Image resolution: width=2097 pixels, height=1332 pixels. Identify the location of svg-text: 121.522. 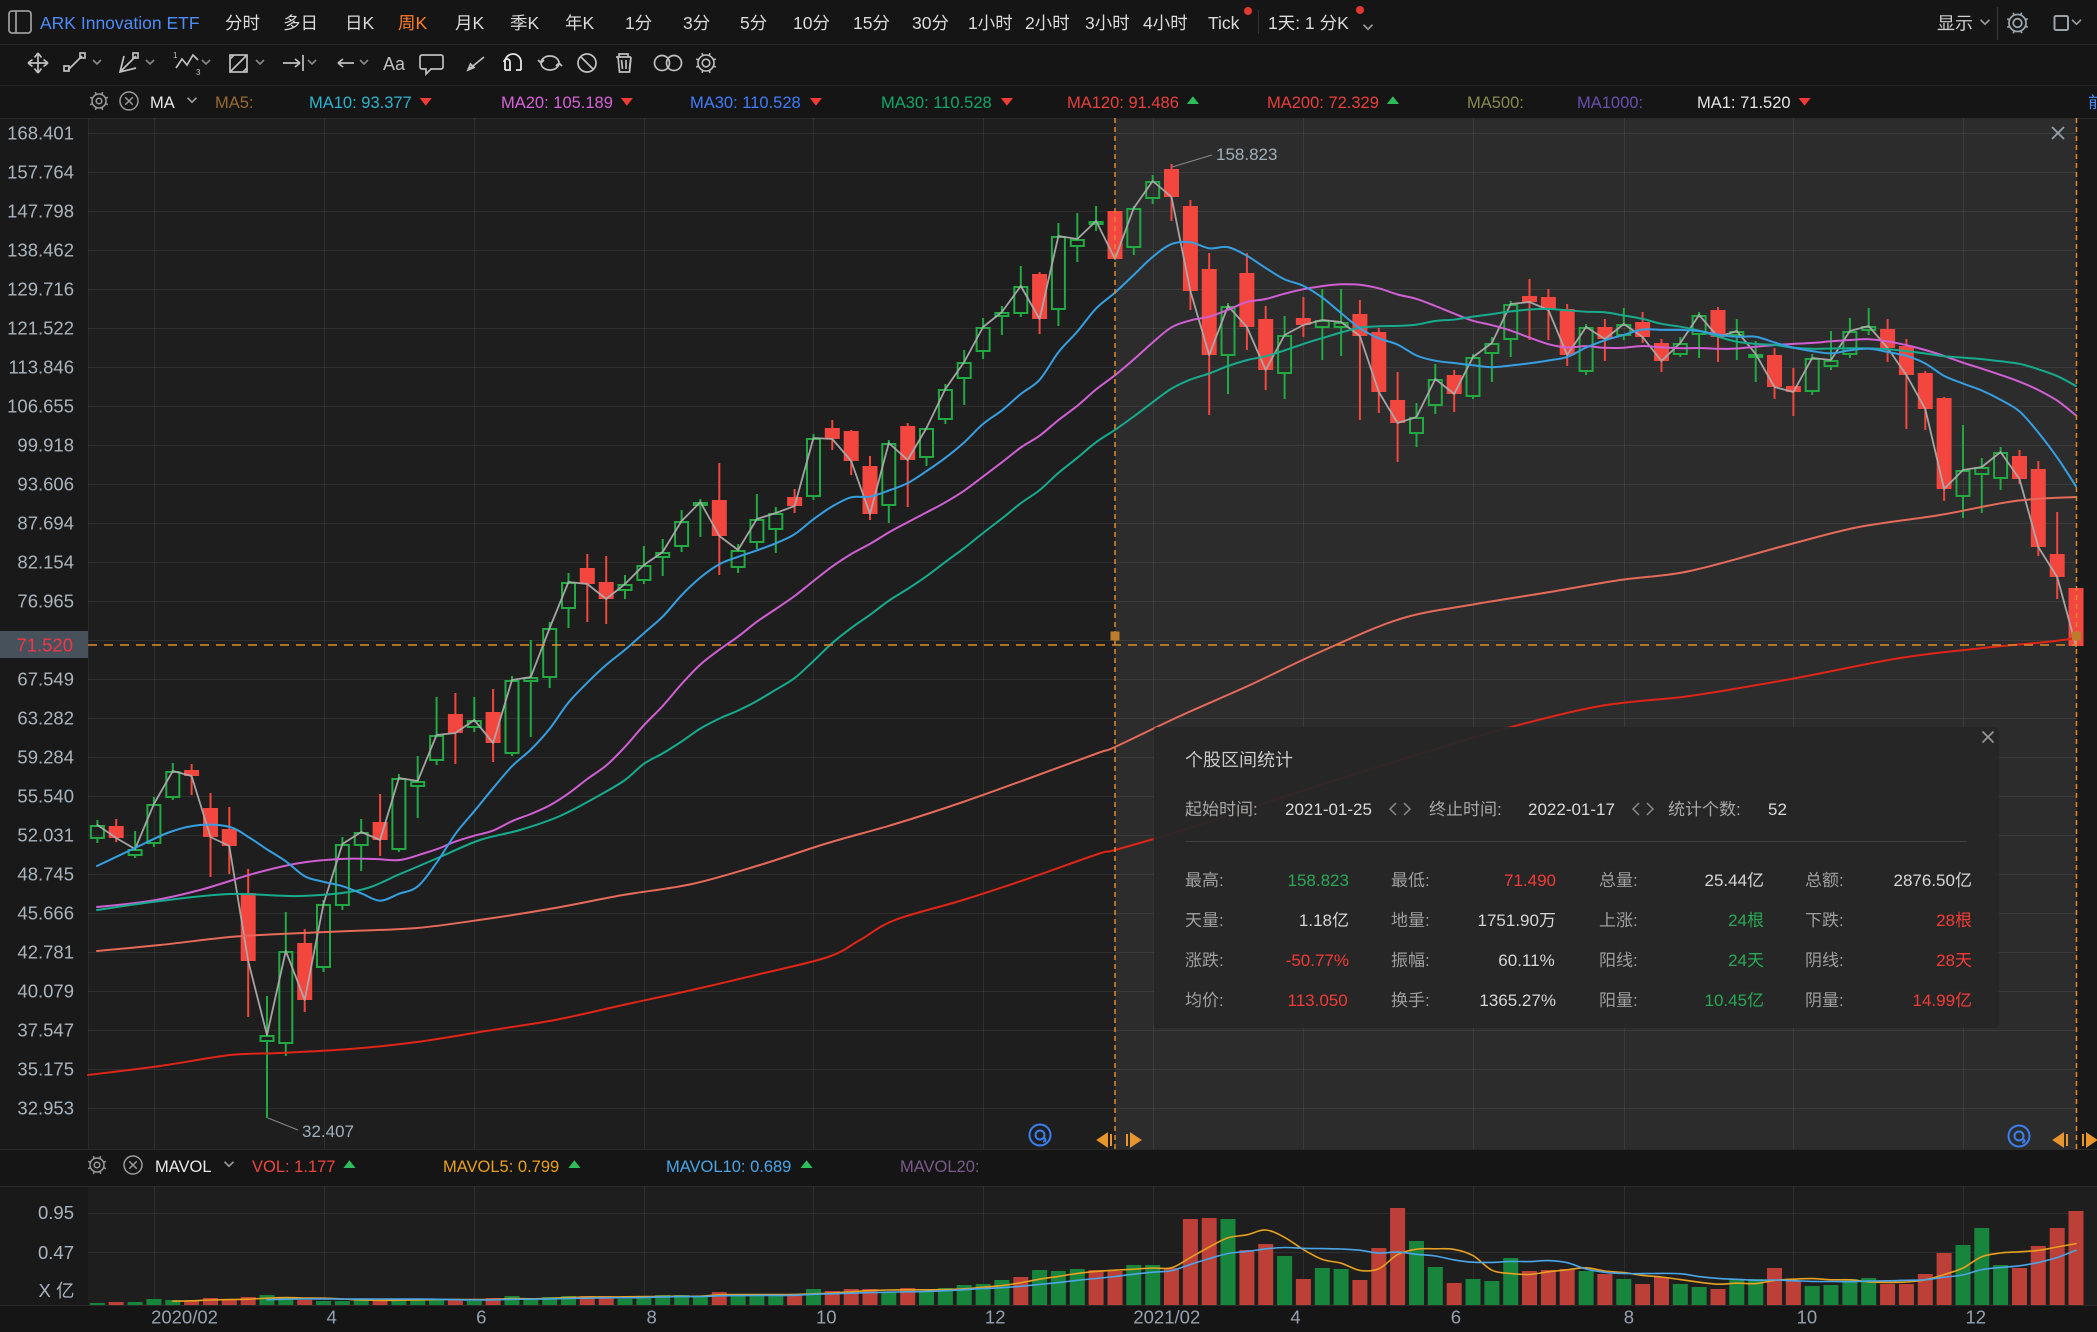
(40, 328).